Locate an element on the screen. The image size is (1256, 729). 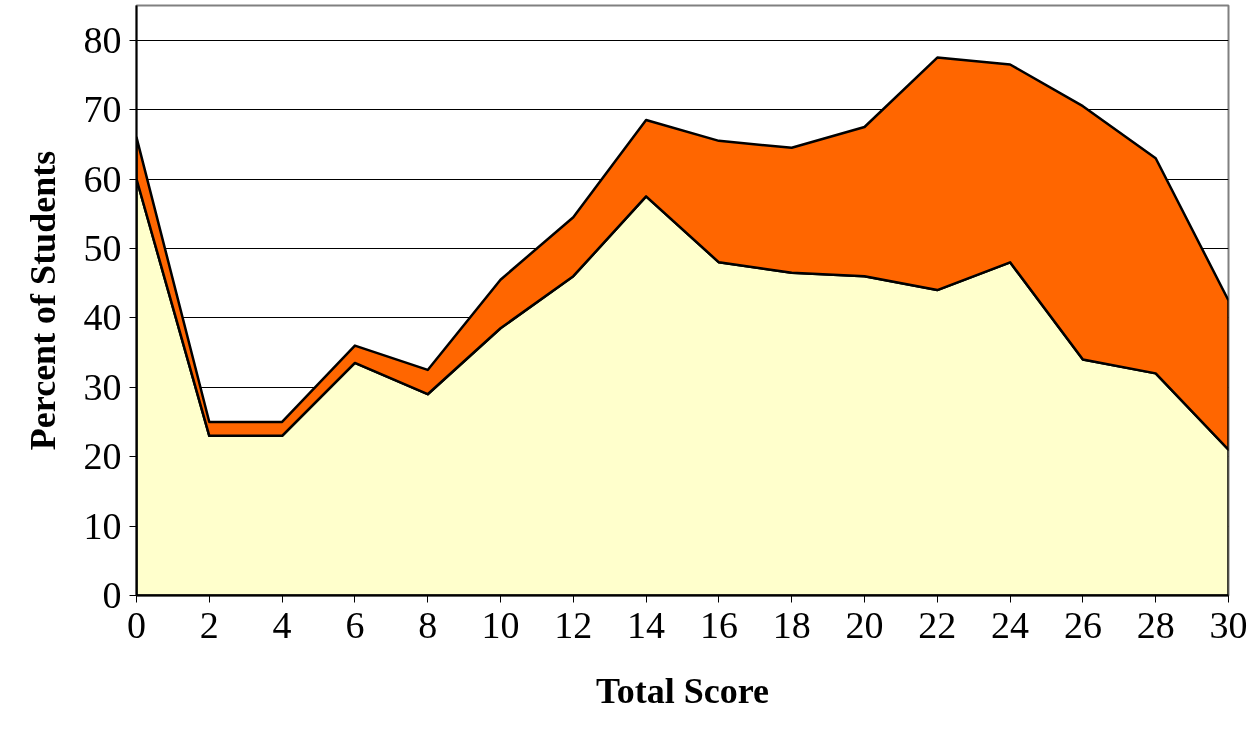
x-tick-label: 20 is located at coordinates (864, 624).